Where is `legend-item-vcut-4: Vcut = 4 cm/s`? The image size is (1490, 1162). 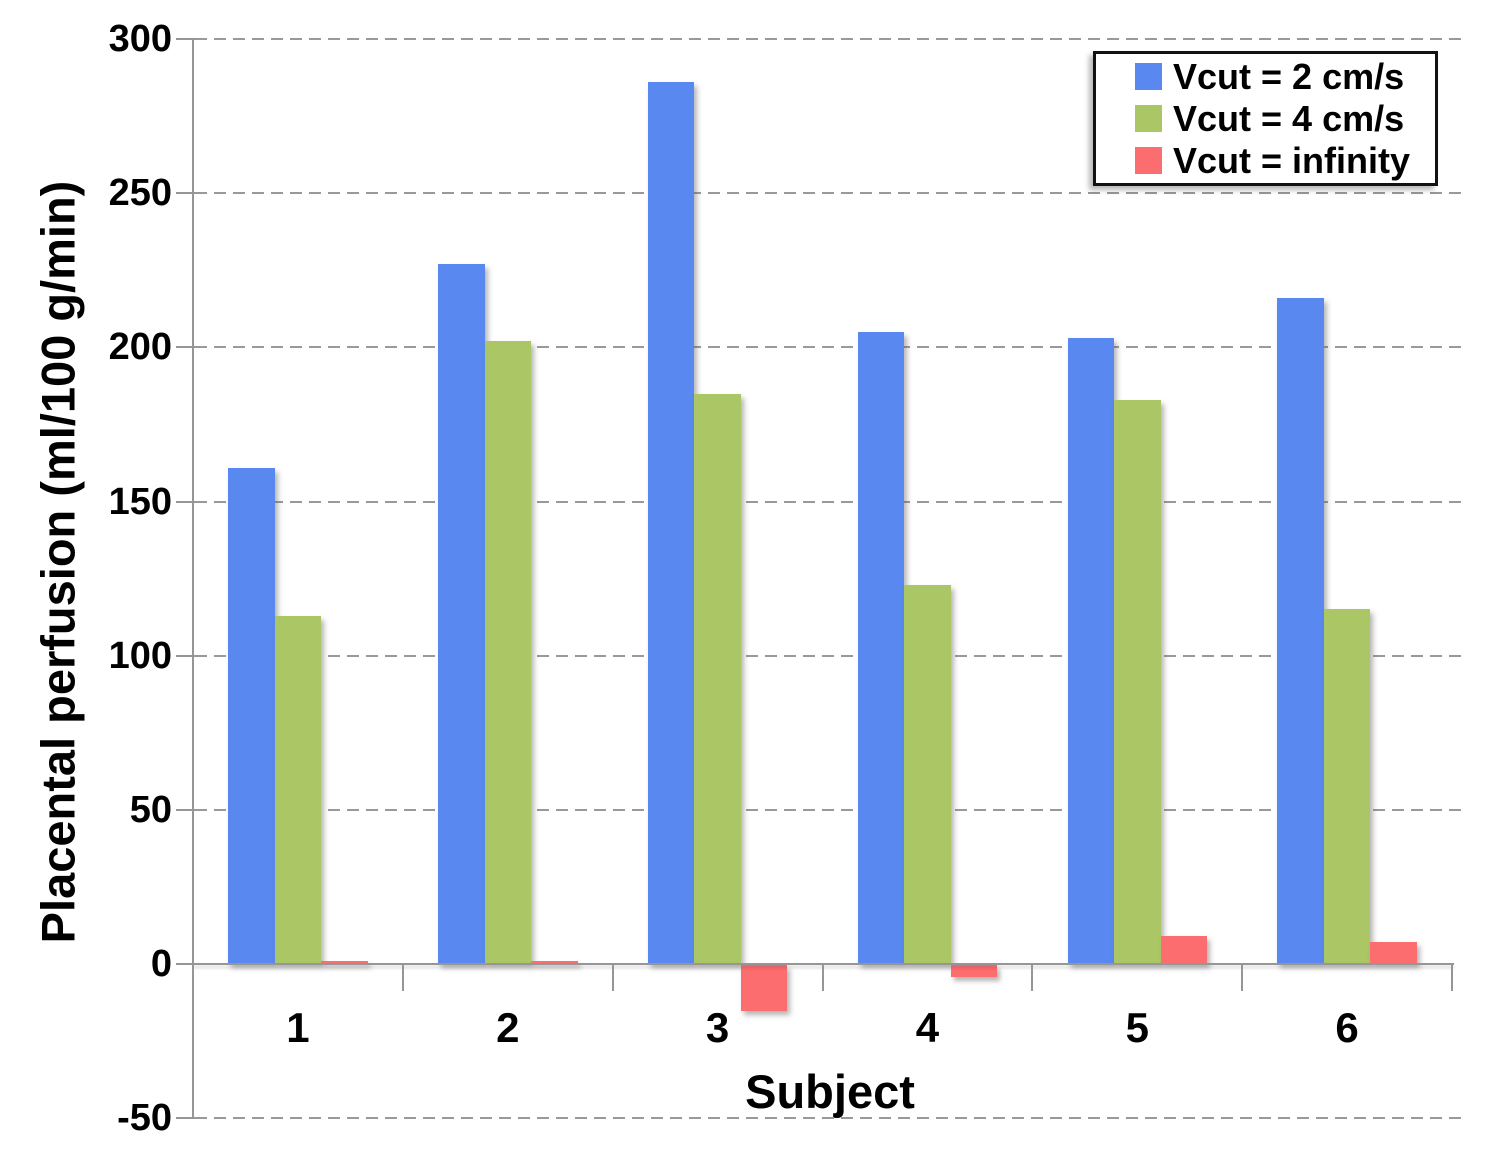
legend-item-vcut-4: Vcut = 4 cm/s is located at coordinates (1285, 118).